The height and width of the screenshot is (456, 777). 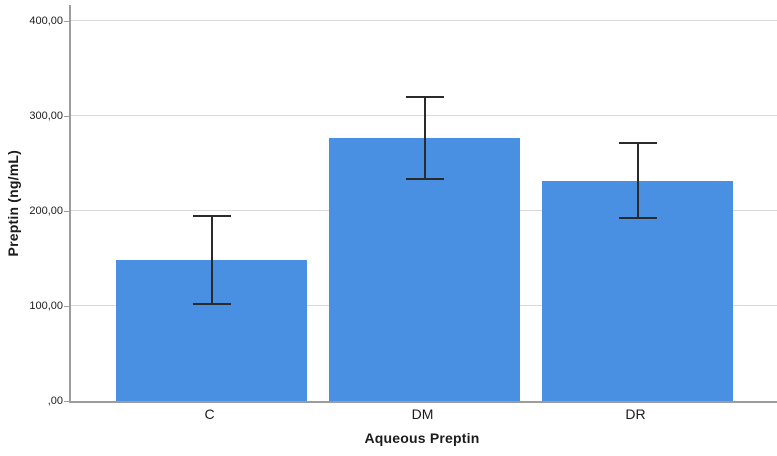 What do you see at coordinates (635, 414) in the screenshot?
I see `x-category-label: DR` at bounding box center [635, 414].